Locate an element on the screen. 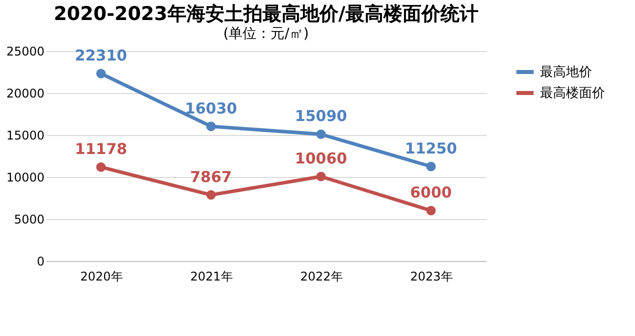 Image resolution: width=635 pixels, height=336 pixels. y-tick-label: 10000 is located at coordinates (25, 177).